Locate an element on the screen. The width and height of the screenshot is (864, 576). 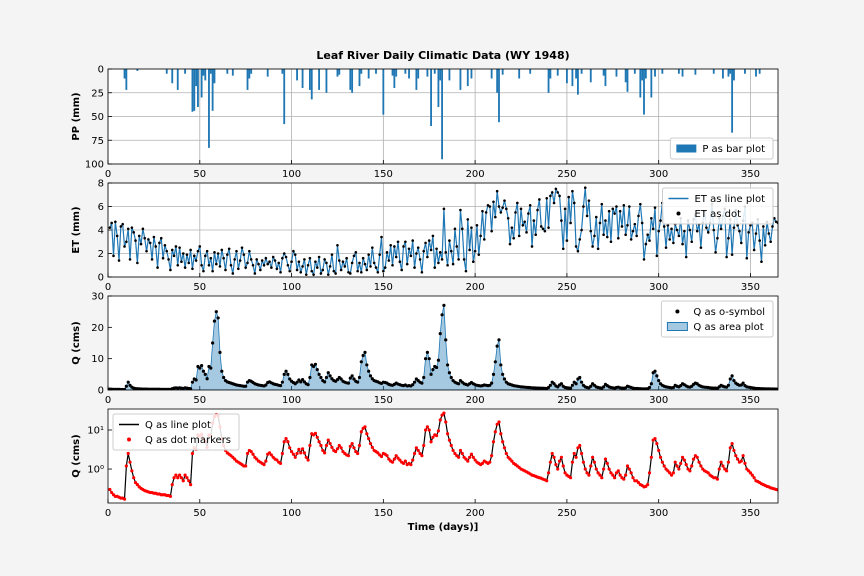
x-tick-label: 150 is located at coordinates (383, 513).